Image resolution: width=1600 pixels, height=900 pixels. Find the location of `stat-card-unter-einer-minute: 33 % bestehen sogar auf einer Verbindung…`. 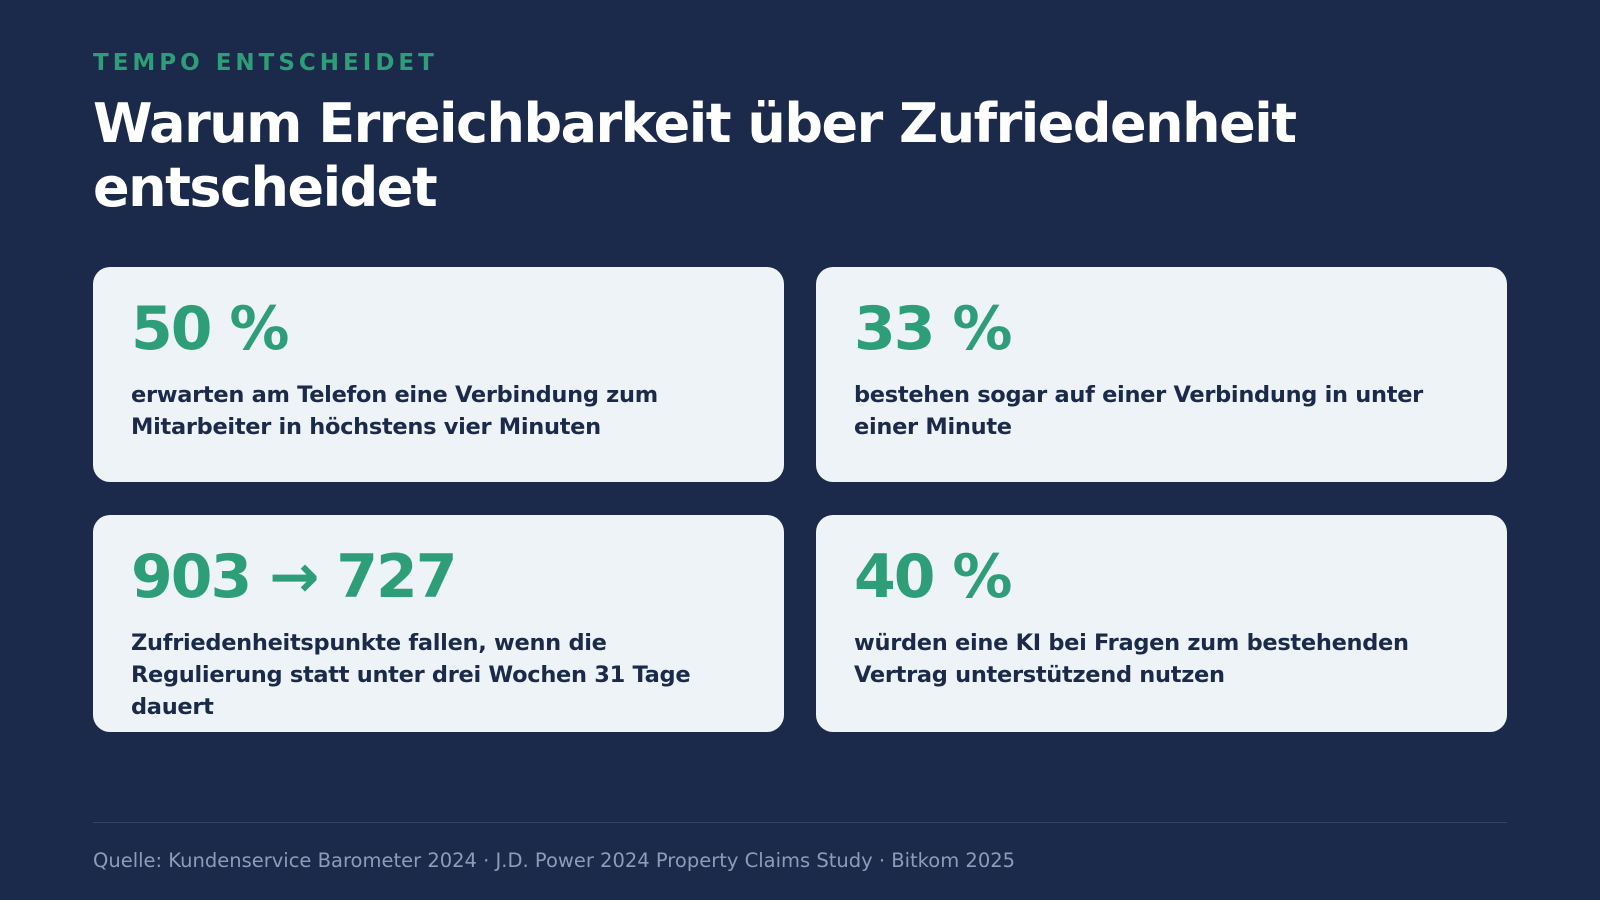

stat-card-unter-einer-minute: 33 % bestehen sogar auf einer Verbindung… is located at coordinates (1161, 374).